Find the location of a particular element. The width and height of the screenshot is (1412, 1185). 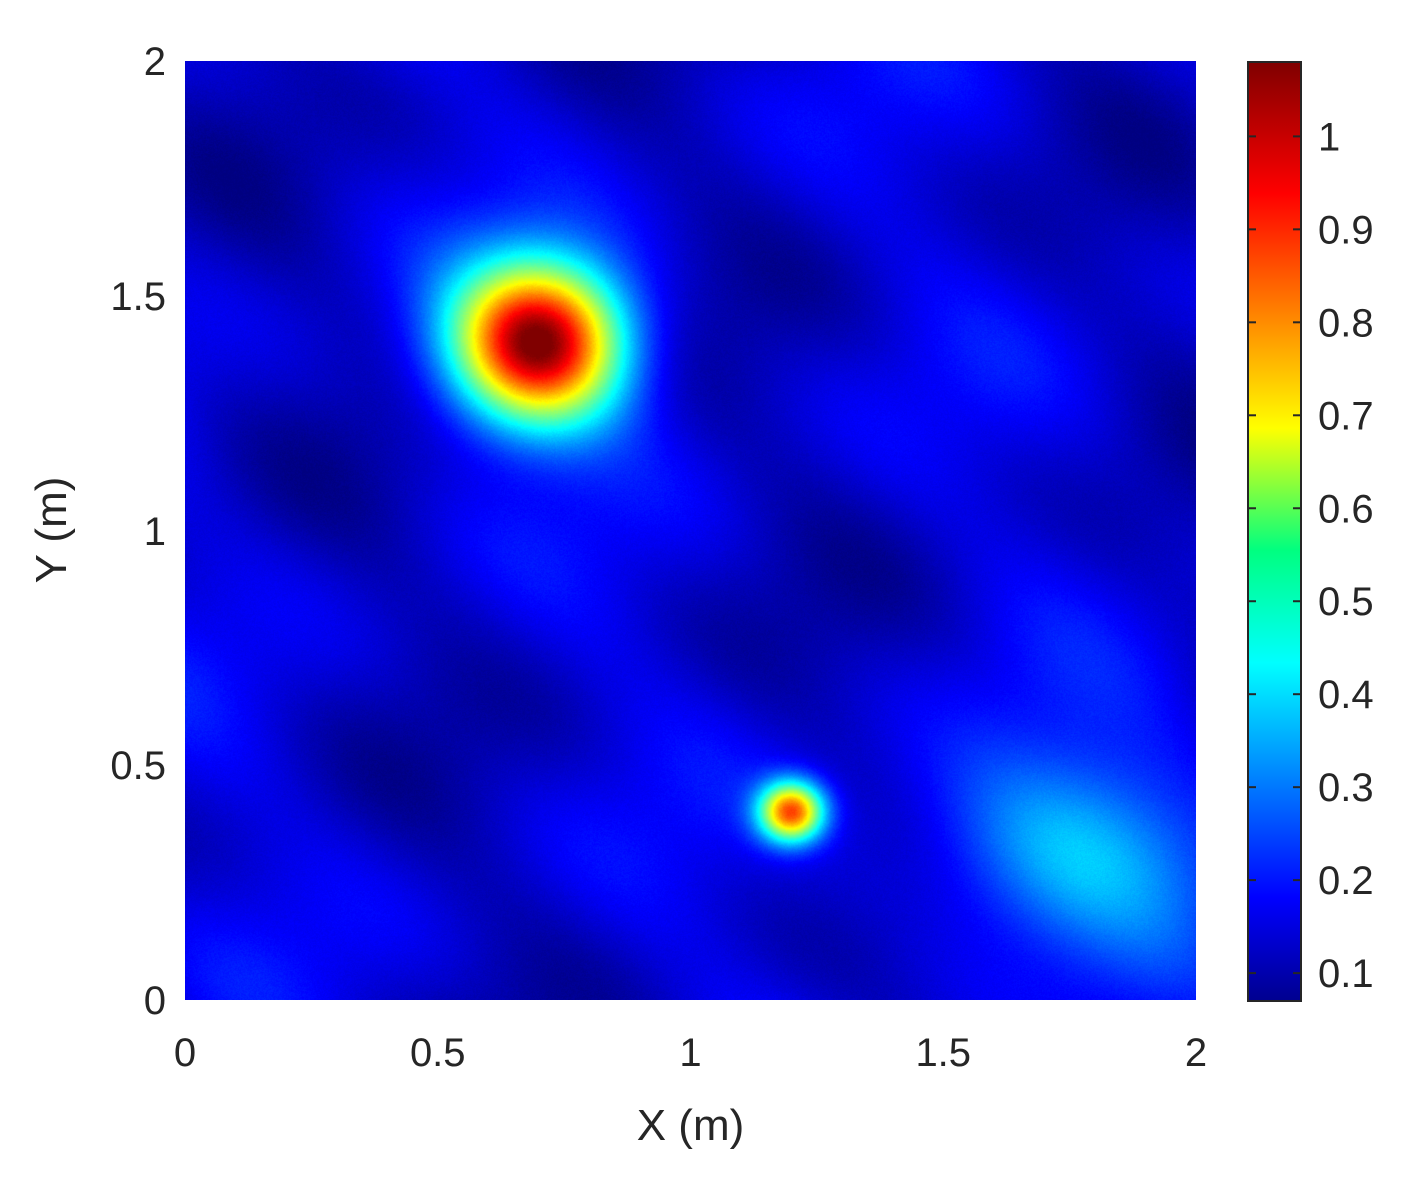

y-tick-label: 0.5 is located at coordinates (138, 766).